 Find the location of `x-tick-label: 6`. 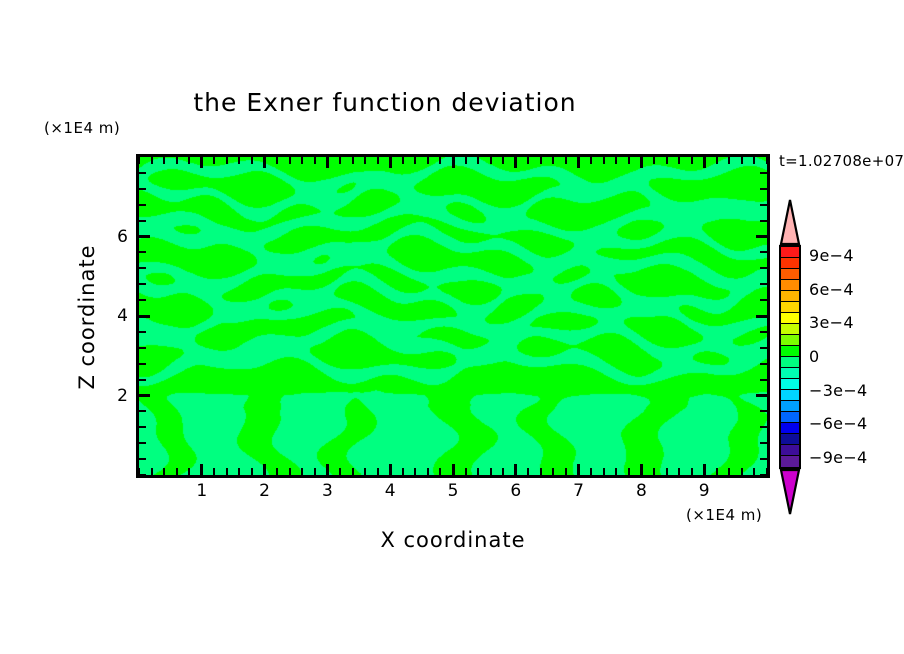

x-tick-label: 6 is located at coordinates (516, 491).